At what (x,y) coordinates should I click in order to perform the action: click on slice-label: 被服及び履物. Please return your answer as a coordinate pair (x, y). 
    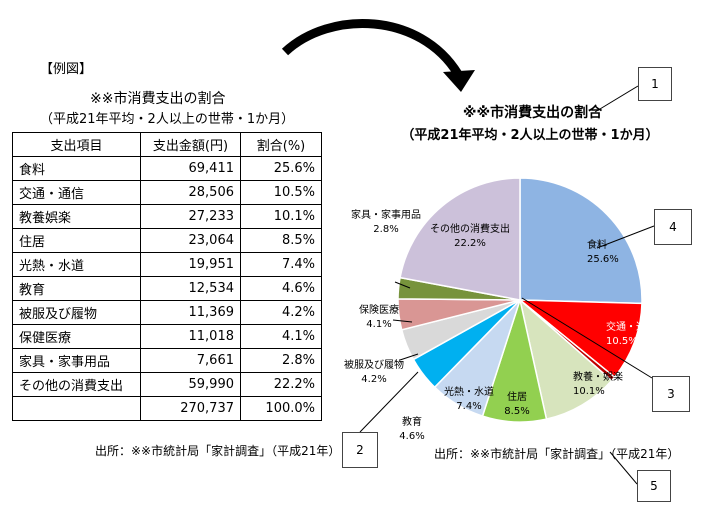
    Looking at the image, I should click on (374, 364).